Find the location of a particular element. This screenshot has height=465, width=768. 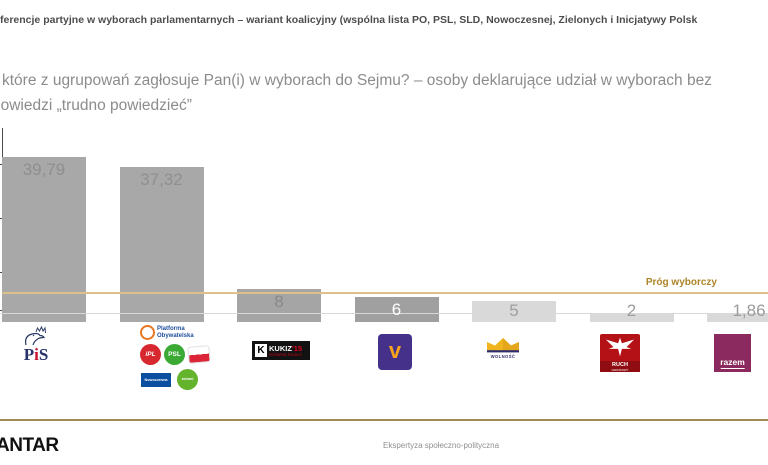

kukiz-k-icon: K is located at coordinates (261, 350).